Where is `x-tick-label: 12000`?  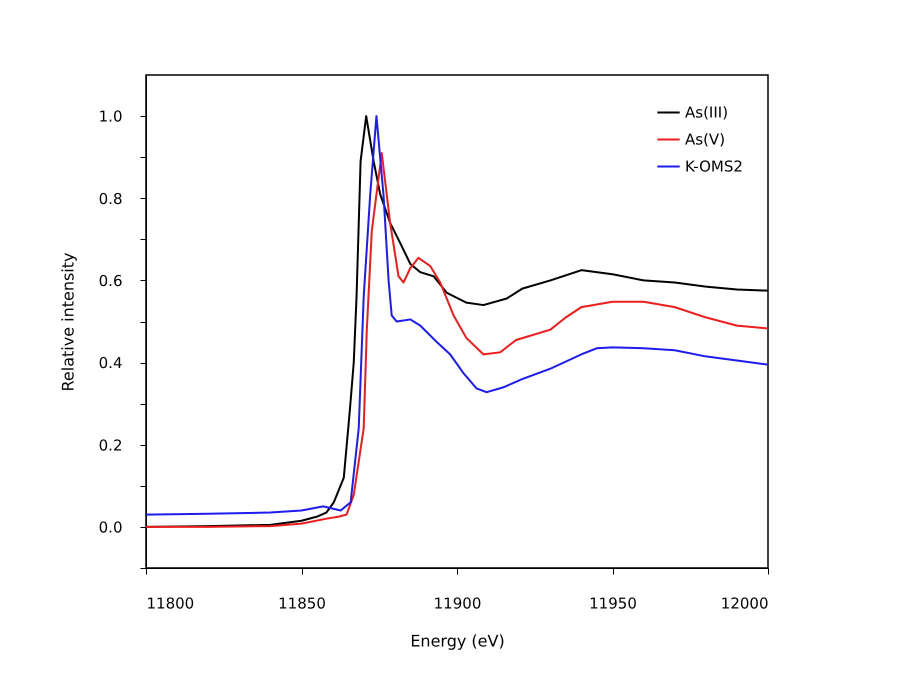
x-tick-label: 12000 is located at coordinates (744, 603).